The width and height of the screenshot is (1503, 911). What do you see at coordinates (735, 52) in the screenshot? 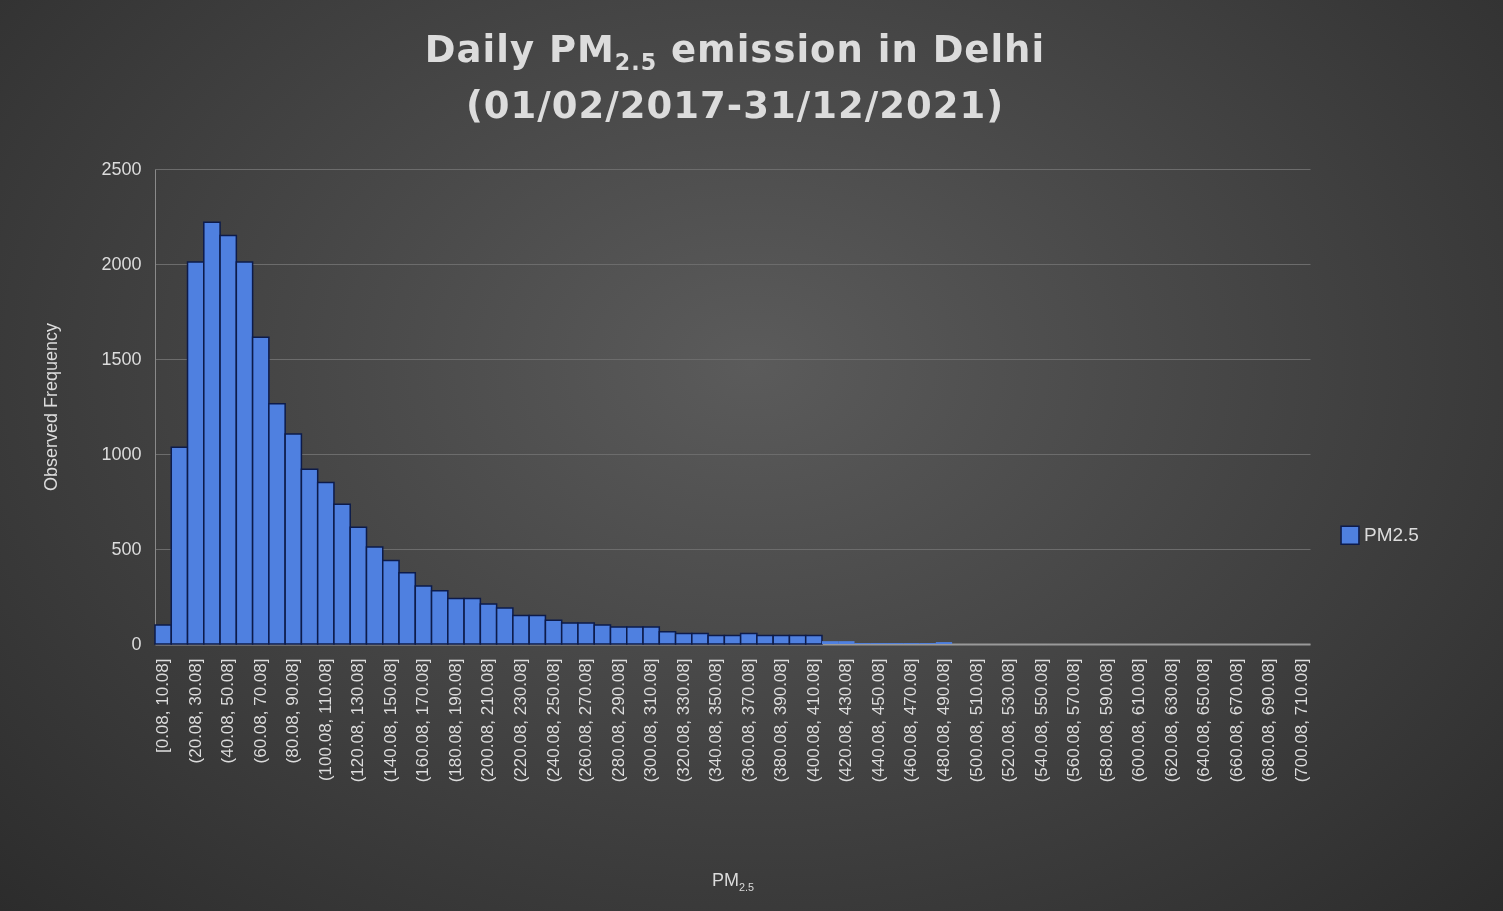
I see `chart-title: Daily PM$_{2.5}$ emission in Delhi` at bounding box center [735, 52].